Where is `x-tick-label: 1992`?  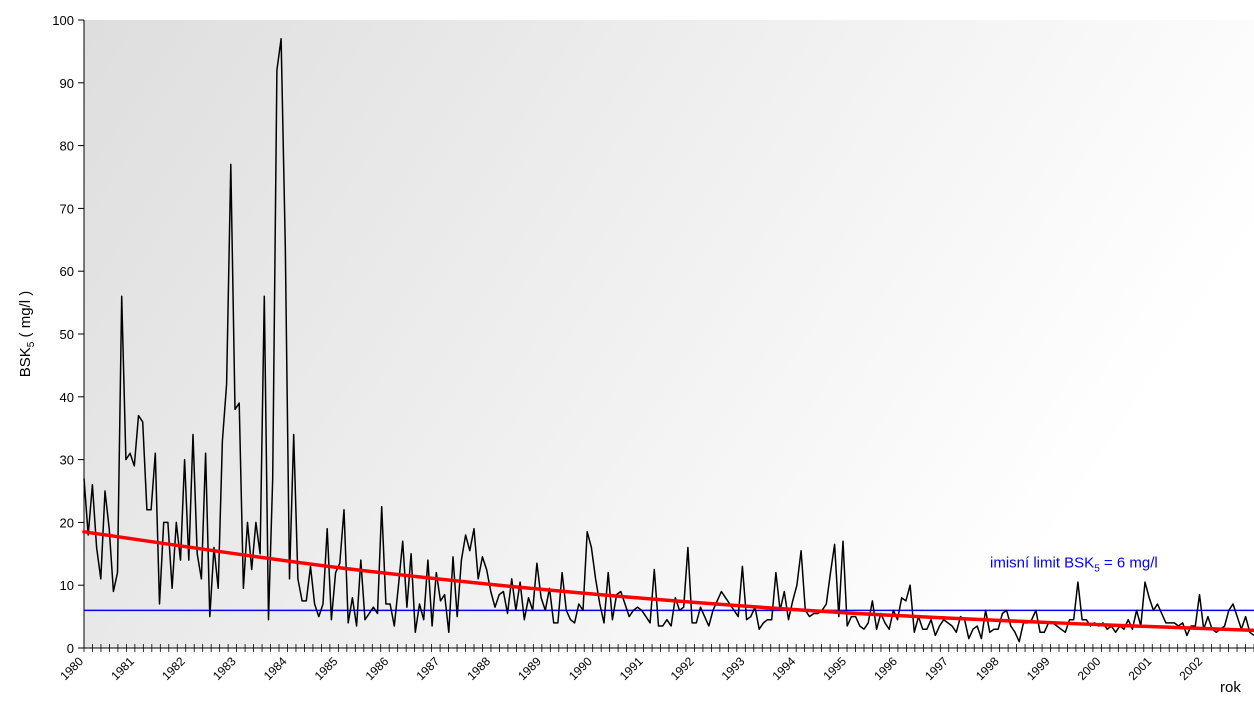
x-tick-label: 1992 is located at coordinates (682, 668).